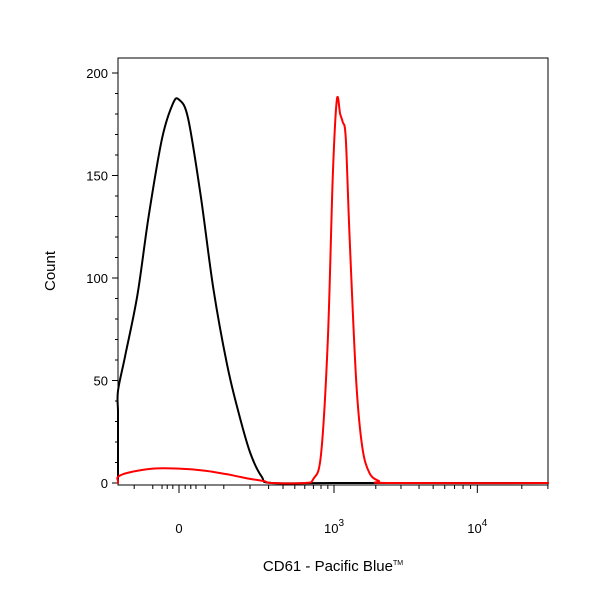 Image resolution: width=600 pixels, height=600 pixels. What do you see at coordinates (97, 278) in the screenshot?
I see `y-tick-label: 100` at bounding box center [97, 278].